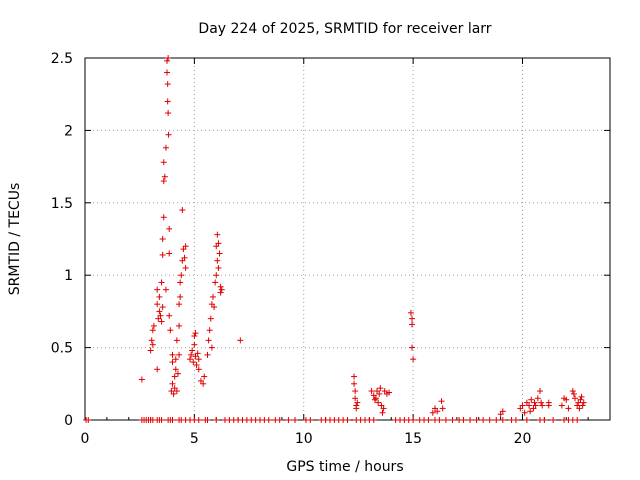 The height and width of the screenshot is (480, 640). What do you see at coordinates (344, 467) in the screenshot?
I see `x-axis-label: GPS time / hours` at bounding box center [344, 467].